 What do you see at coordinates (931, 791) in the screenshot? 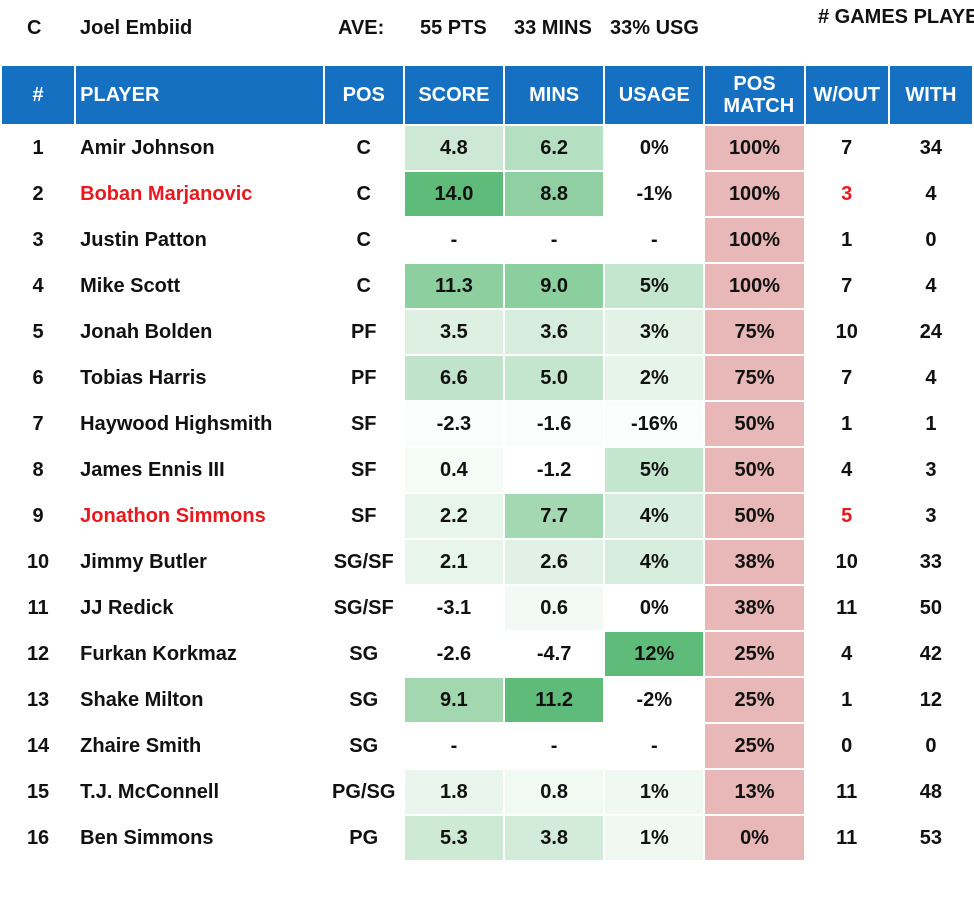
I see `cell-with: 48` at bounding box center [931, 791].